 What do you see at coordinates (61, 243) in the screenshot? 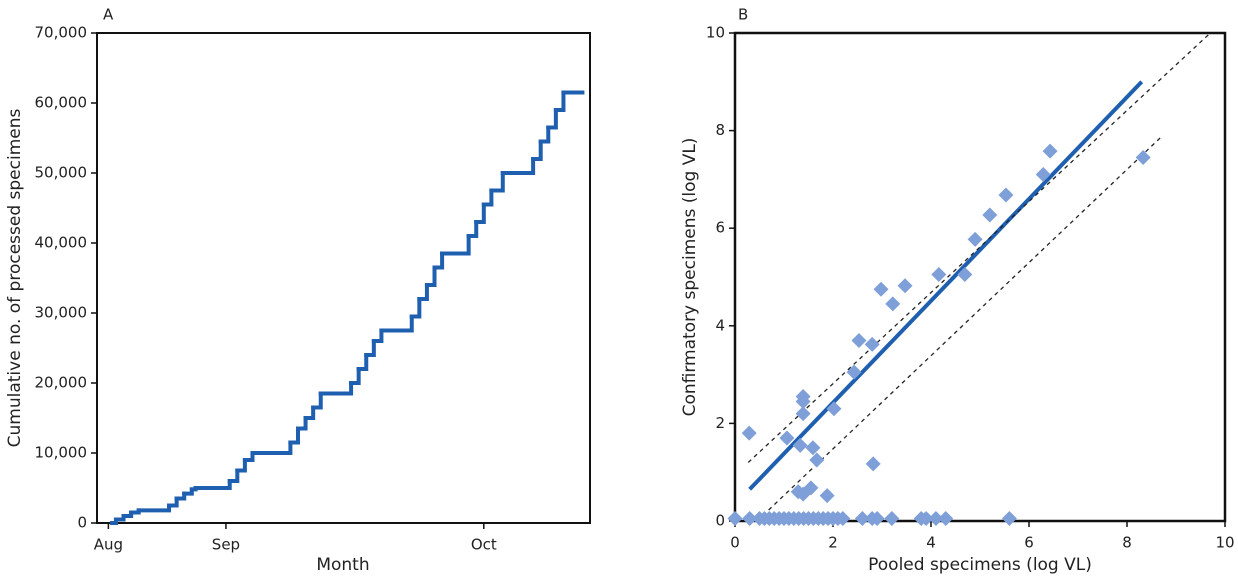
I see `y-tick-label: 40,000` at bounding box center [61, 243].